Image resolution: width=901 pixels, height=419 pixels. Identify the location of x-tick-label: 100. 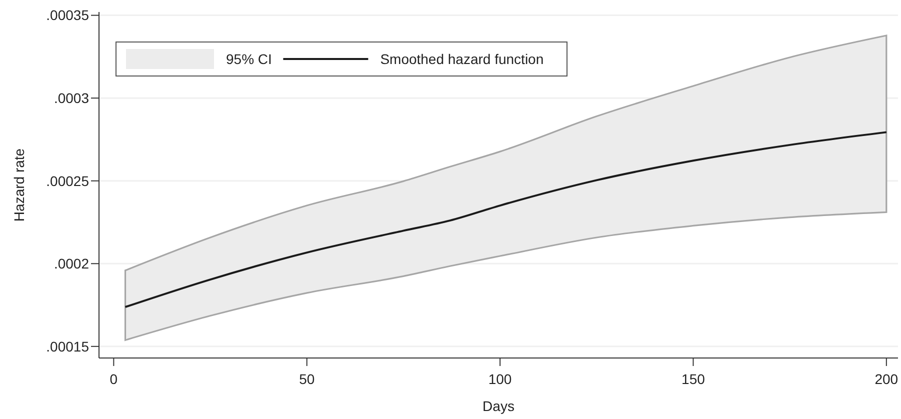
(500, 379).